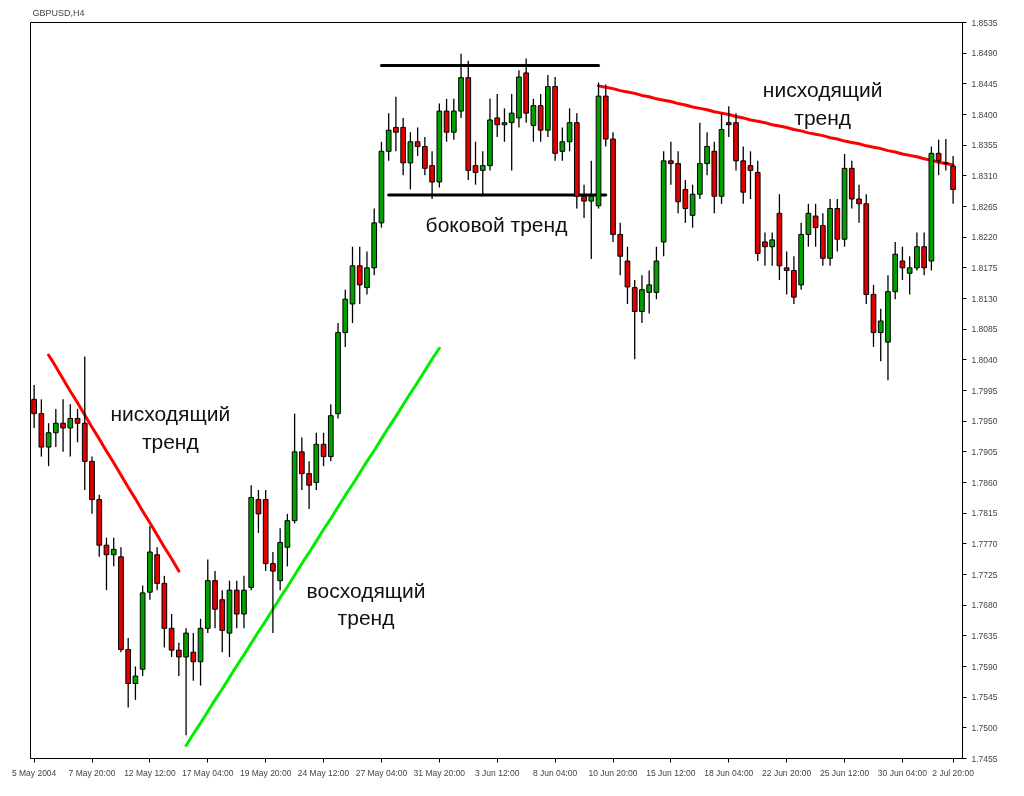 This screenshot has height=796, width=1024. What do you see at coordinates (150, 772) in the screenshot?
I see `x-tick-label: 12 May 12:00` at bounding box center [150, 772].